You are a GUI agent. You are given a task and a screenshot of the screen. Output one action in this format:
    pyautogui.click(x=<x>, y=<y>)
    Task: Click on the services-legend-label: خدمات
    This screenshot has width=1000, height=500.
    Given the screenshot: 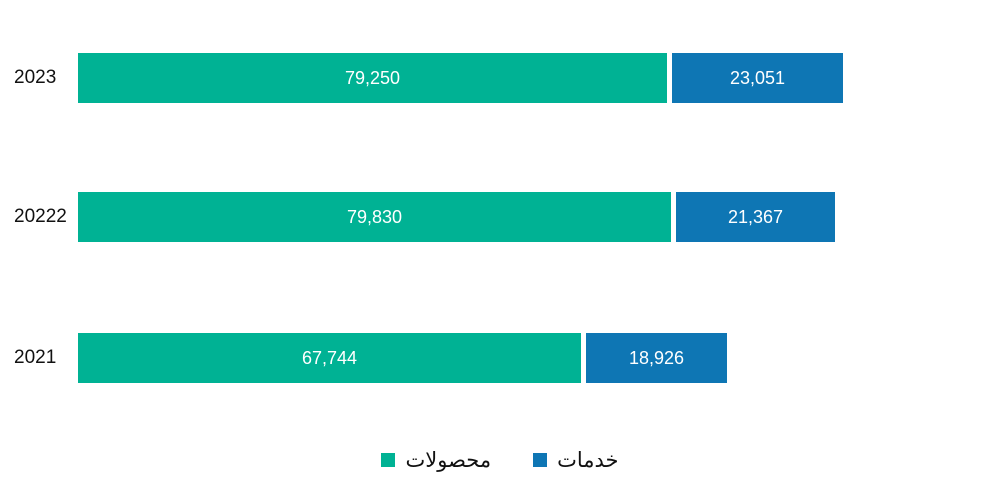 What is the action you would take?
    pyautogui.click(x=588, y=460)
    